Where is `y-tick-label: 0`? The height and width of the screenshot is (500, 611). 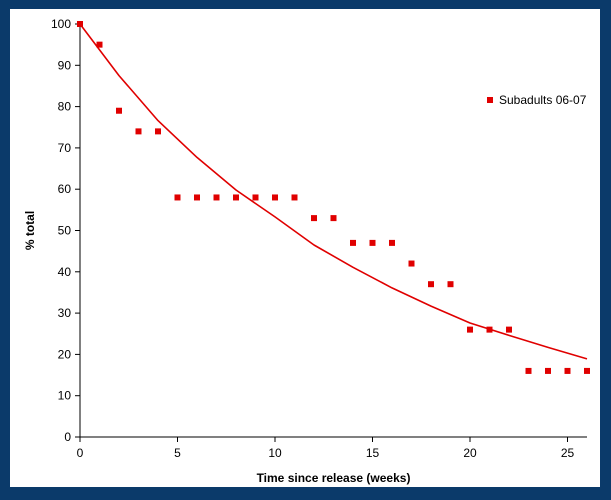
y-tick-label: 0 is located at coordinates (67, 437).